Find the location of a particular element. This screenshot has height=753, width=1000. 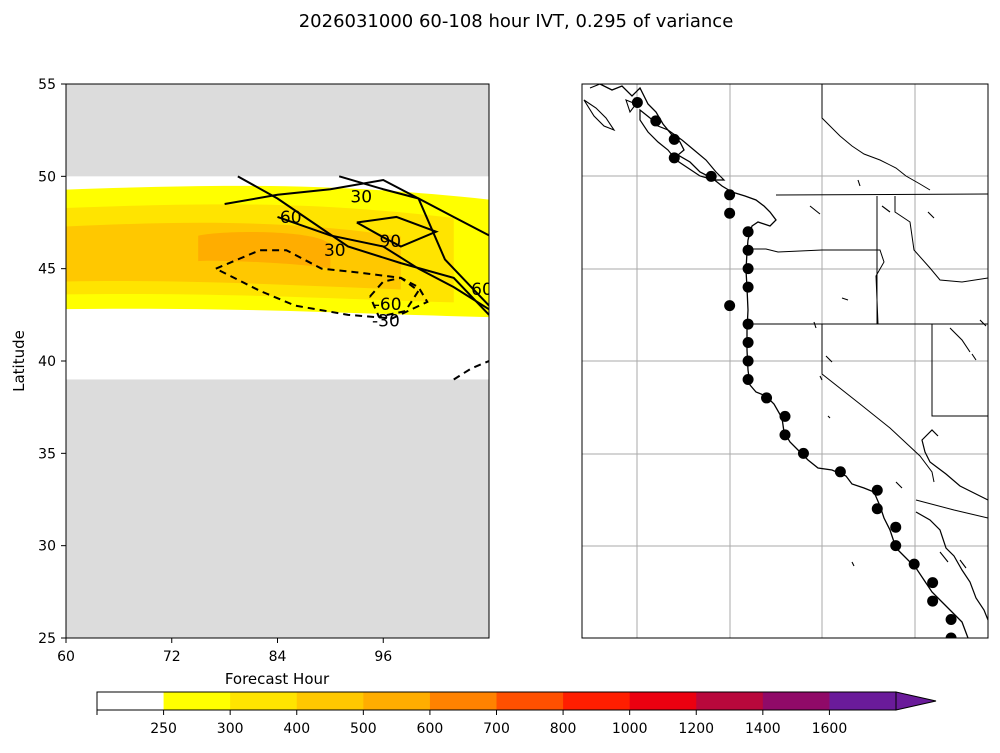

colorbar-tick-label-1000: 1000 is located at coordinates (630, 729).